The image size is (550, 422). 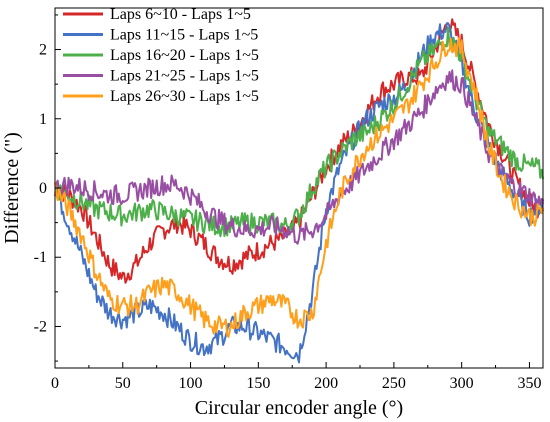 What do you see at coordinates (299, 408) in the screenshot?
I see `x-axis-label: Circular encoder angle (°)` at bounding box center [299, 408].